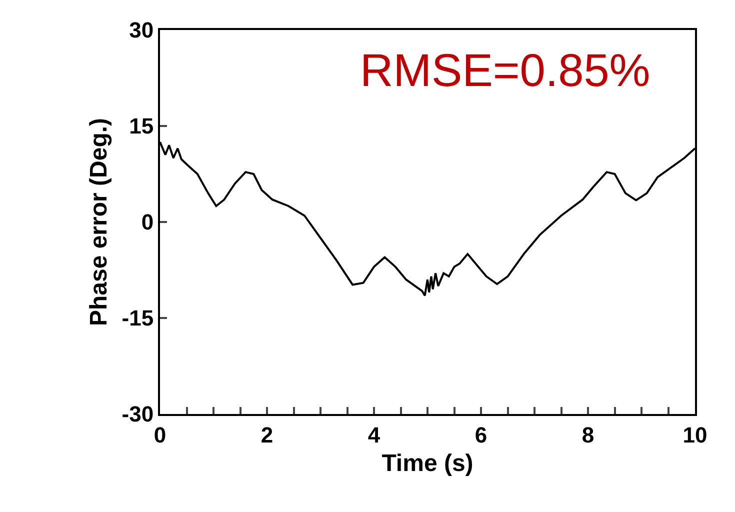 The height and width of the screenshot is (512, 735). Describe the element at coordinates (428, 464) in the screenshot. I see `x-axis-title: Time (s)` at that location.